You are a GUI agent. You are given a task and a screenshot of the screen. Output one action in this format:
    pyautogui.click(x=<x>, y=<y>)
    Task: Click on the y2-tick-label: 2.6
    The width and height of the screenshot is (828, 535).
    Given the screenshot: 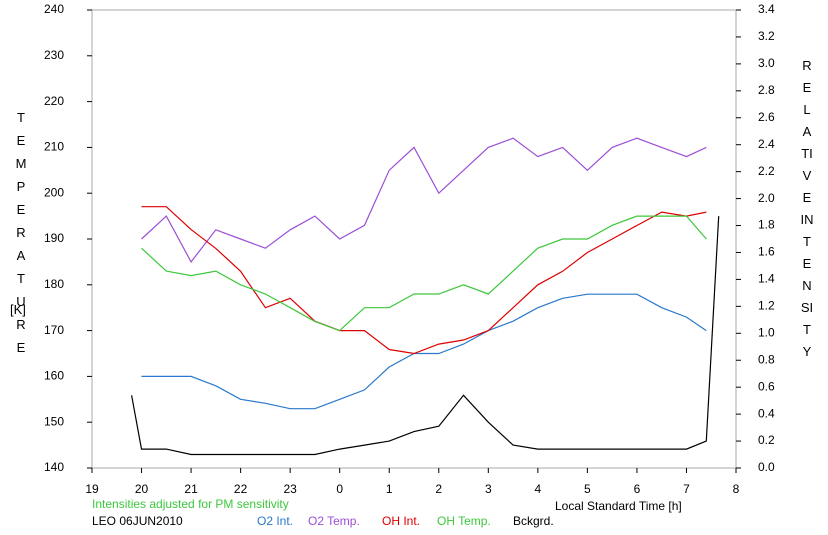 What is the action you would take?
    pyautogui.click(x=766, y=117)
    